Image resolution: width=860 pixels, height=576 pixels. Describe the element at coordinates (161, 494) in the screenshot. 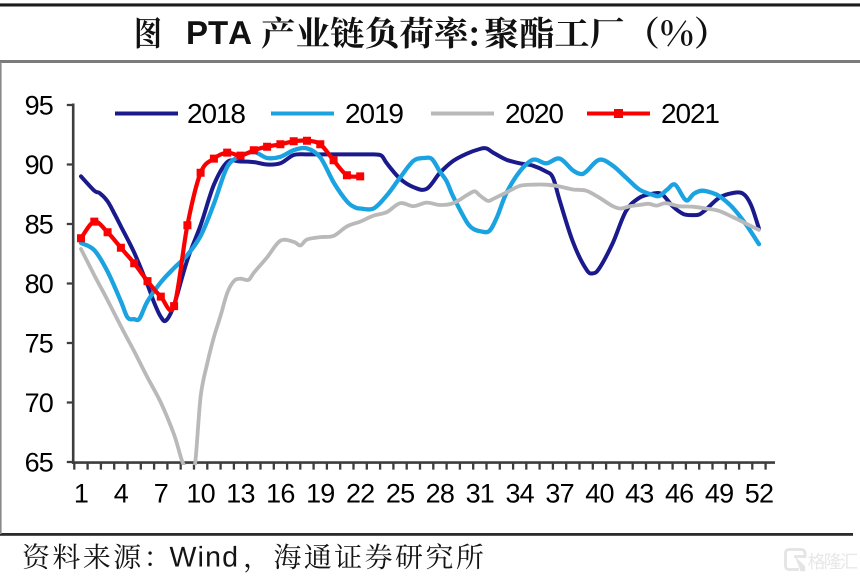

I see `svg-text: 7` at that location.